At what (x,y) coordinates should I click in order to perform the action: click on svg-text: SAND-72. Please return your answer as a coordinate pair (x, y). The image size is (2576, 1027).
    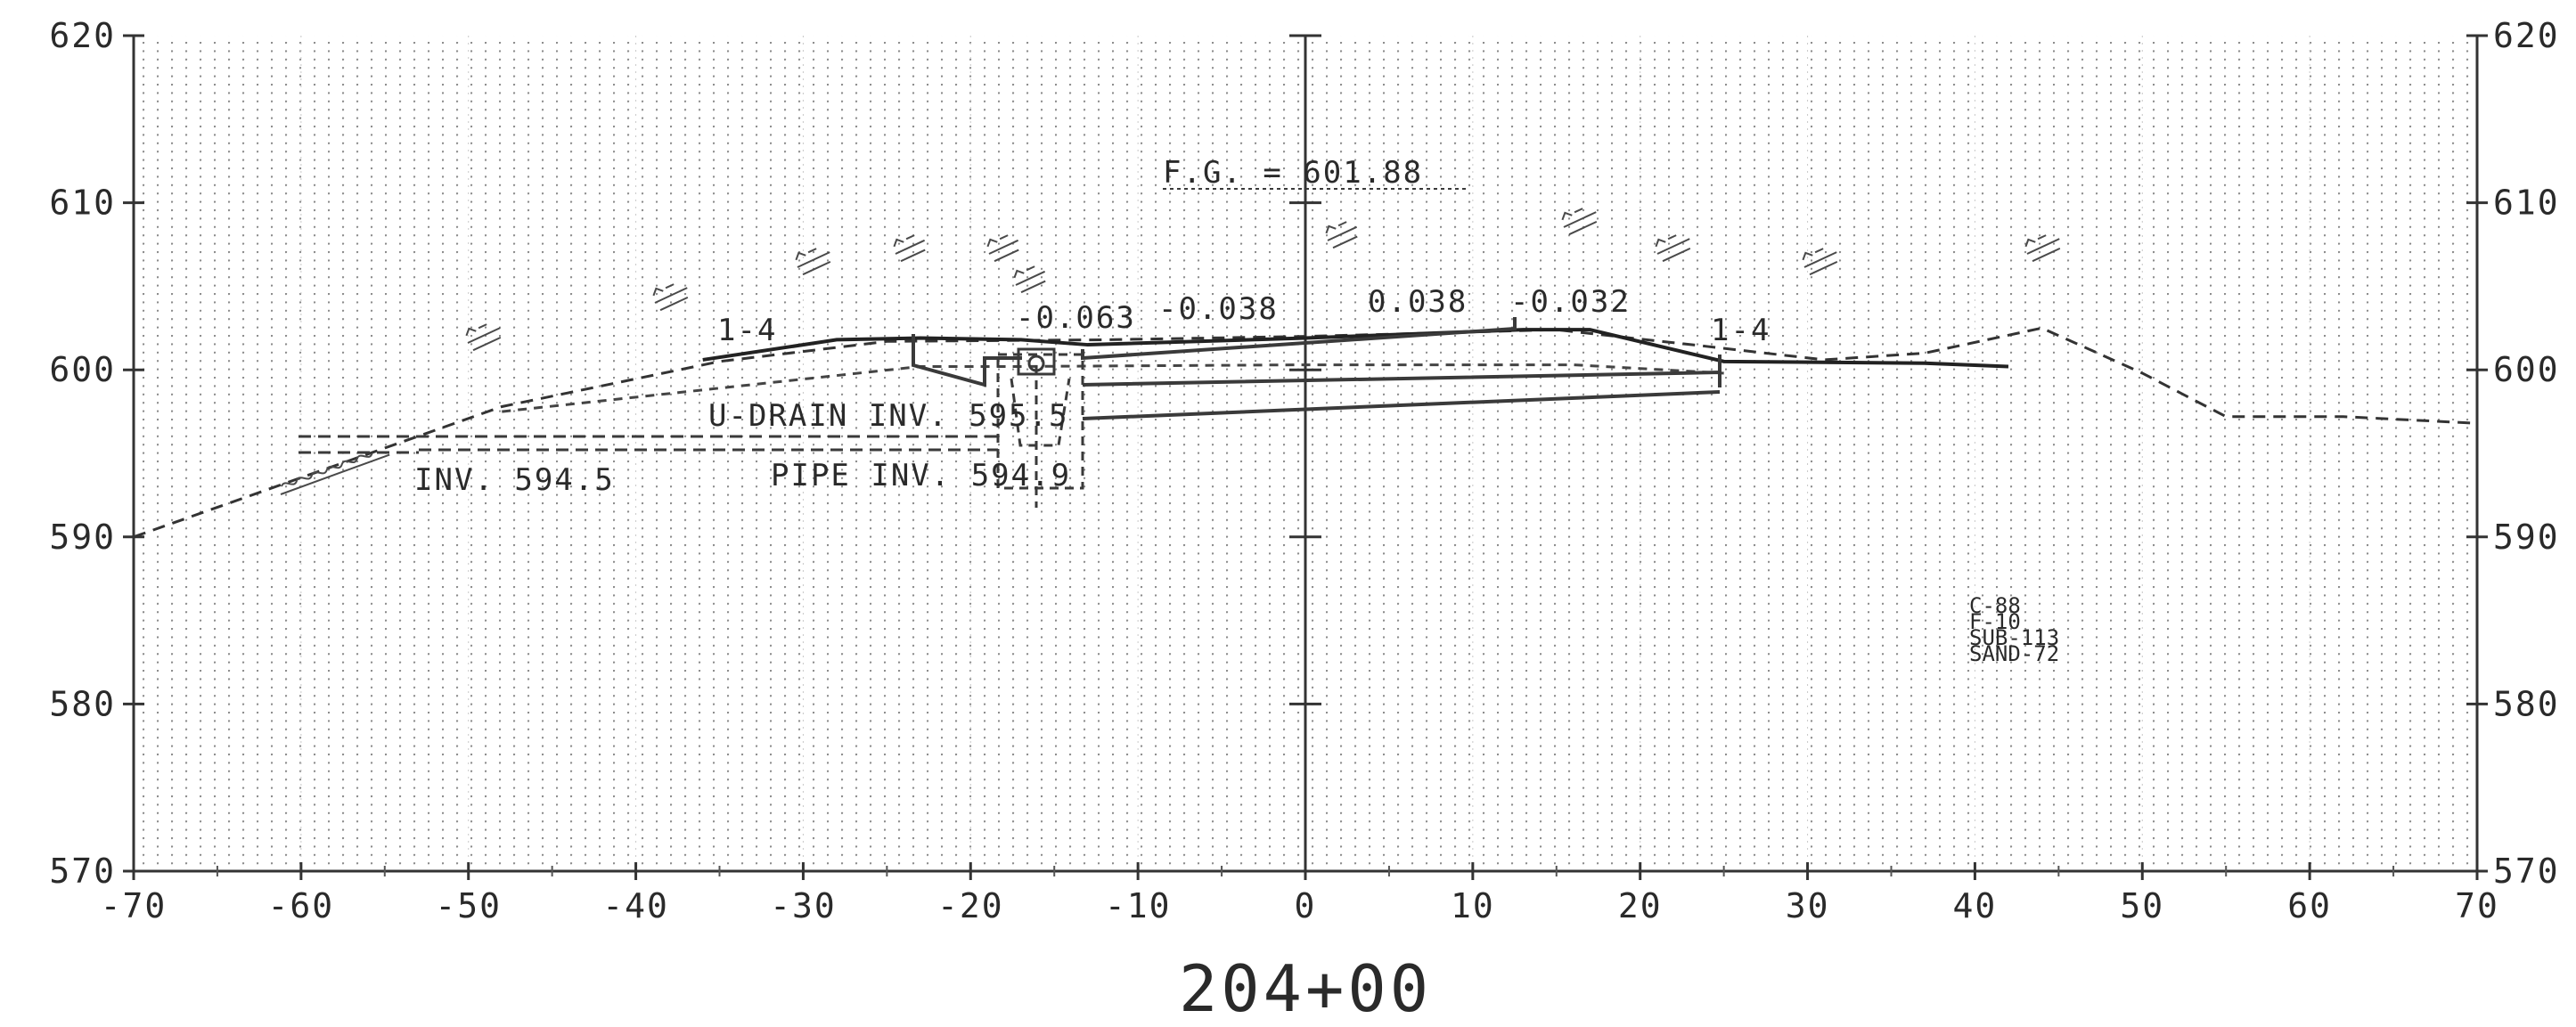
    Looking at the image, I should click on (2014, 653).